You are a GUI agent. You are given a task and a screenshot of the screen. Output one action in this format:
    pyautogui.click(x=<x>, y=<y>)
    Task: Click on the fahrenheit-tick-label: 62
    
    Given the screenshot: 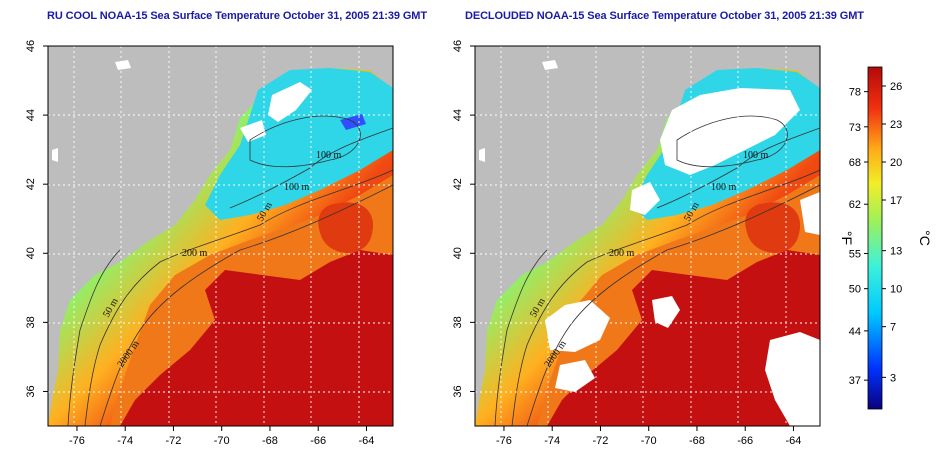 What is the action you would take?
    pyautogui.click(x=855, y=205)
    